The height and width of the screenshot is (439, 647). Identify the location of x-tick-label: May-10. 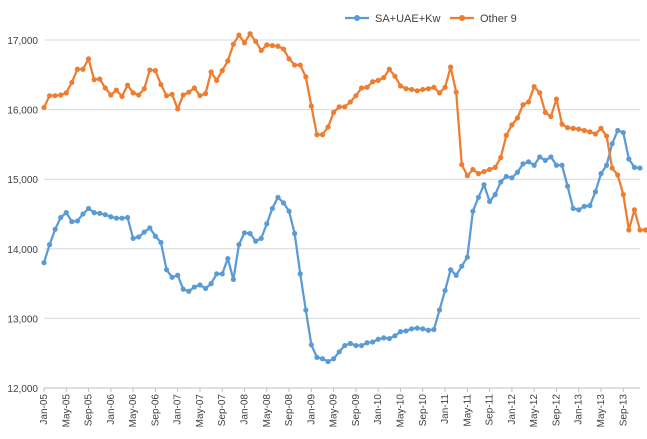
(400, 411).